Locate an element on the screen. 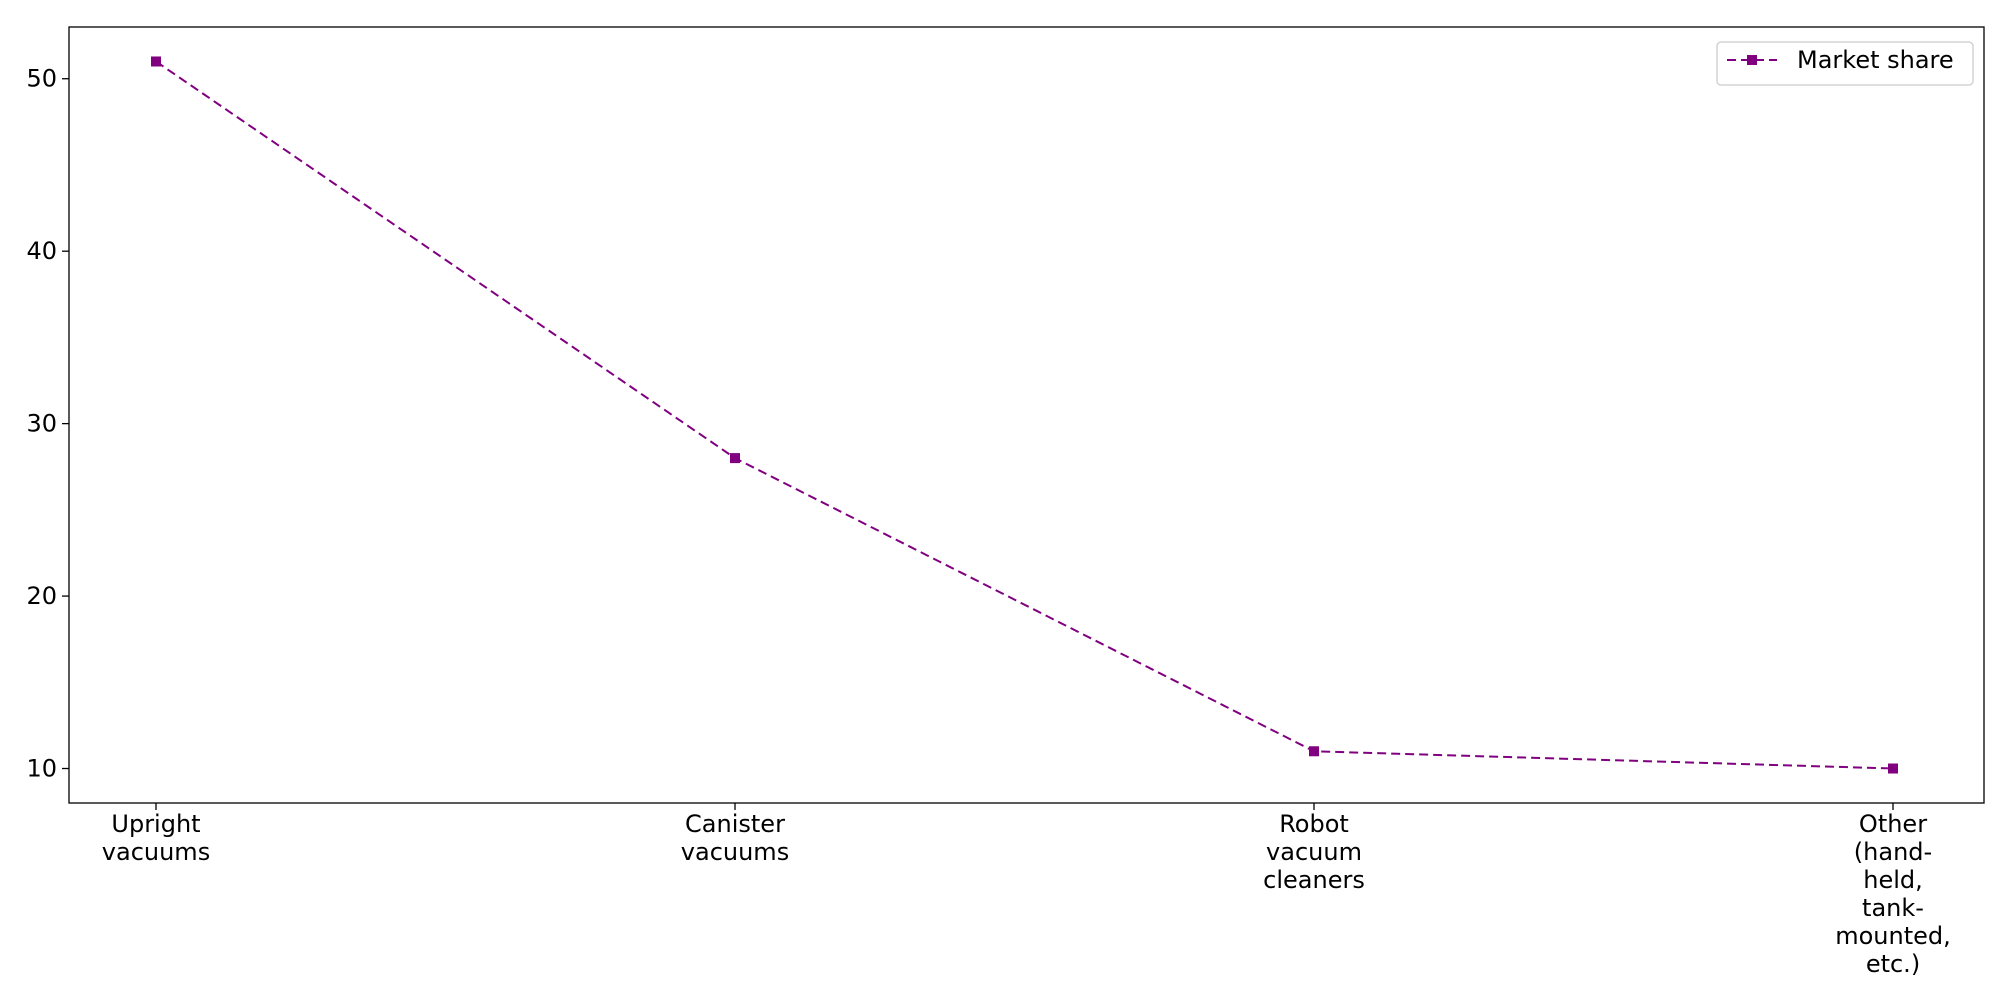 The height and width of the screenshot is (1004, 2000). x-tick-label-line: held, is located at coordinates (1893, 880).